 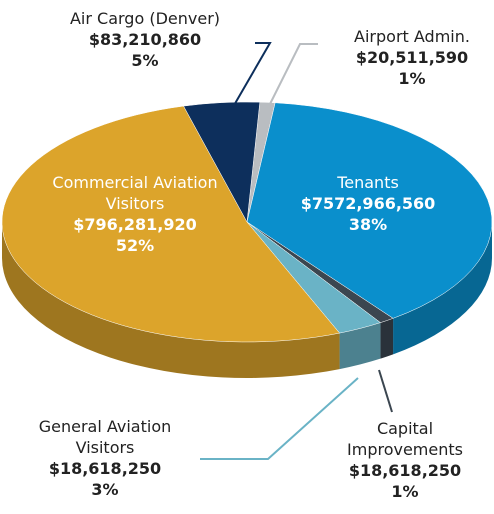 What do you see at coordinates (105, 437) in the screenshot?
I see `label-name: General Aviation Visitors` at bounding box center [105, 437].